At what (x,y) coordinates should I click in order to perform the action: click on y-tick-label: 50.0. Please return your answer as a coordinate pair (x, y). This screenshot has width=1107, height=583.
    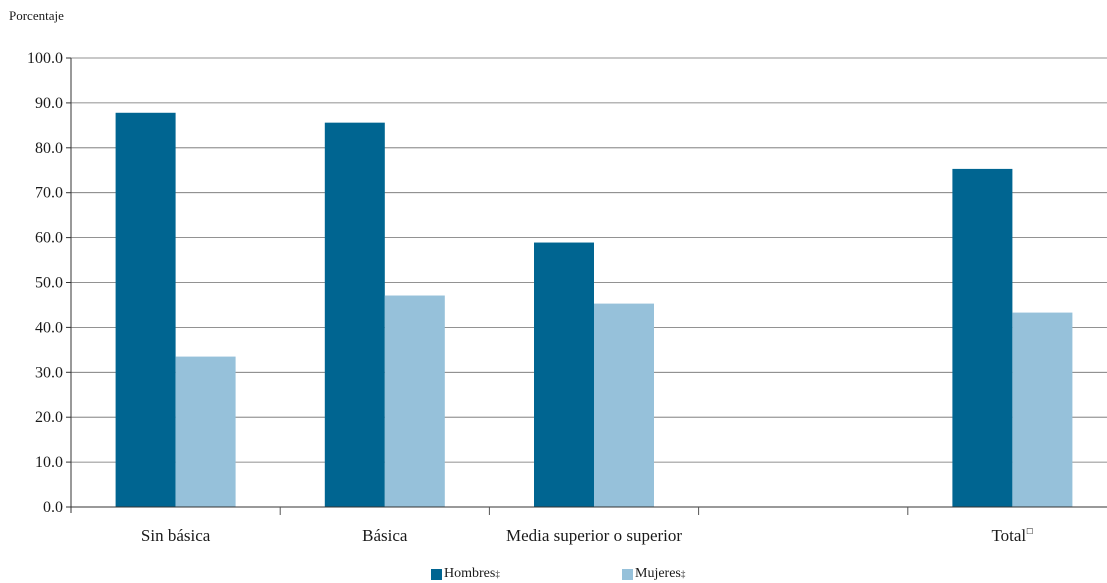
    Looking at the image, I should click on (49, 283).